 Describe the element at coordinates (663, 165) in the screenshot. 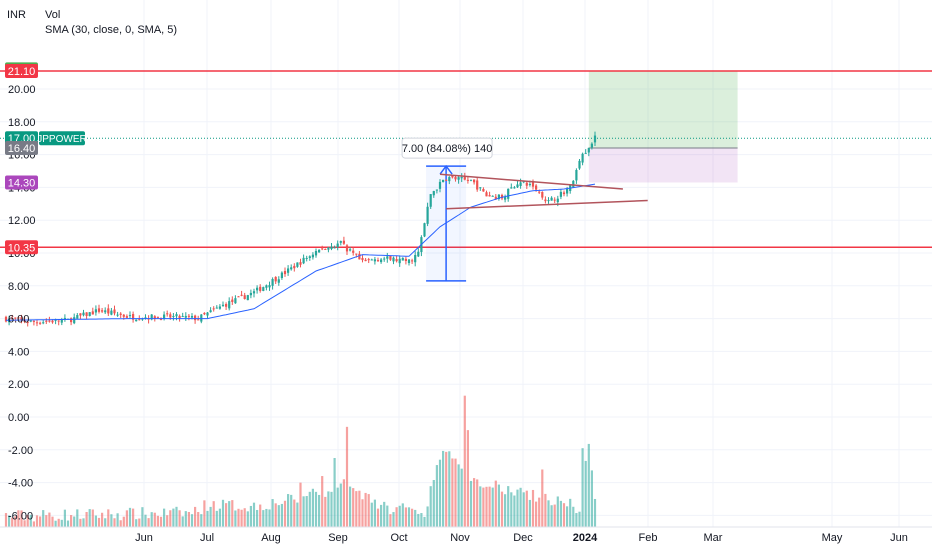

I see `stop-zone` at that location.